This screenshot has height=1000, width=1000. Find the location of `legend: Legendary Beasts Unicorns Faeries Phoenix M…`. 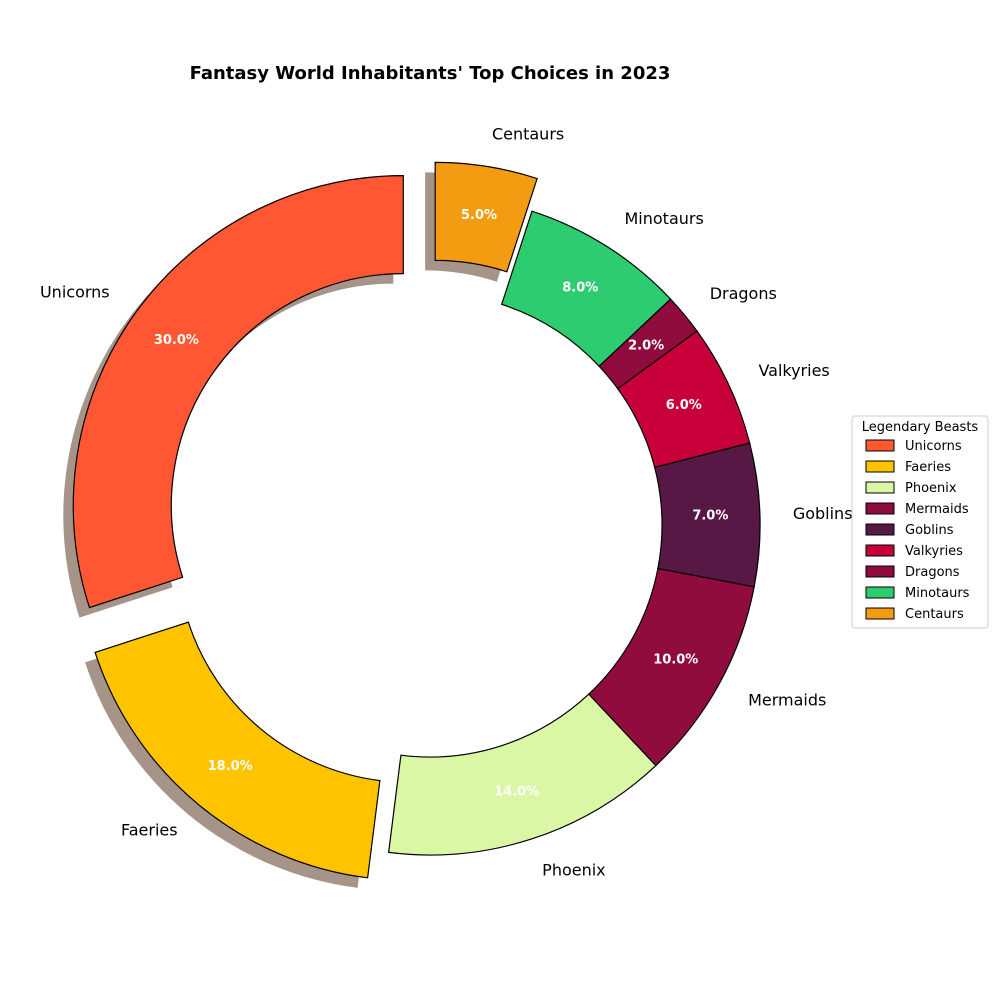

legend: Legendary Beasts Unicorns Faeries Phoenix M… is located at coordinates (920, 522).